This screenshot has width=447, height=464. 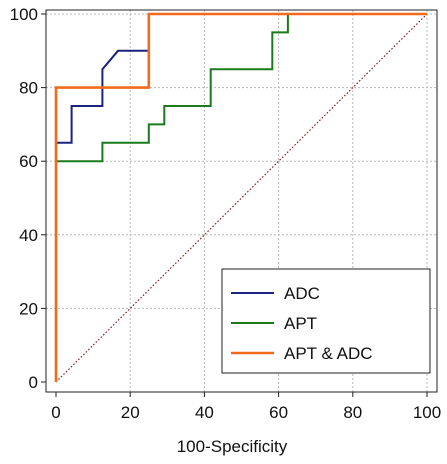 I want to click on y-ticks-layer: 0 20 40 60 80 100, so click(x=28, y=198).